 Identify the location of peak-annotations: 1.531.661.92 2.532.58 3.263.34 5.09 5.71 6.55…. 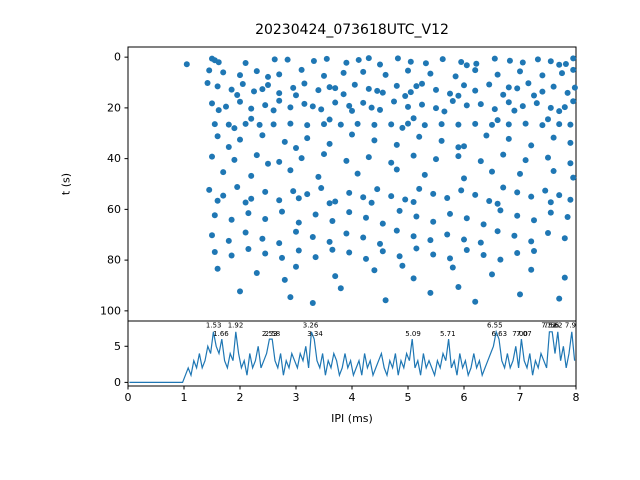
(391, 330).